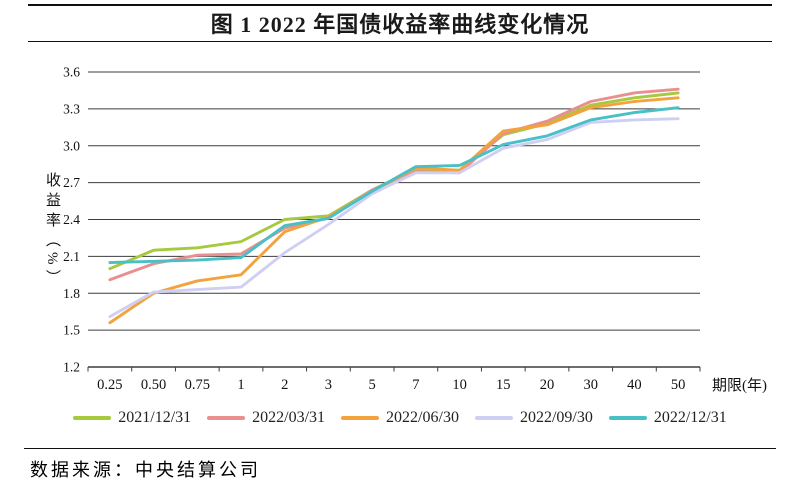 The image size is (800, 487). What do you see at coordinates (372, 385) in the screenshot?
I see `x-tick-label: 5` at bounding box center [372, 385].